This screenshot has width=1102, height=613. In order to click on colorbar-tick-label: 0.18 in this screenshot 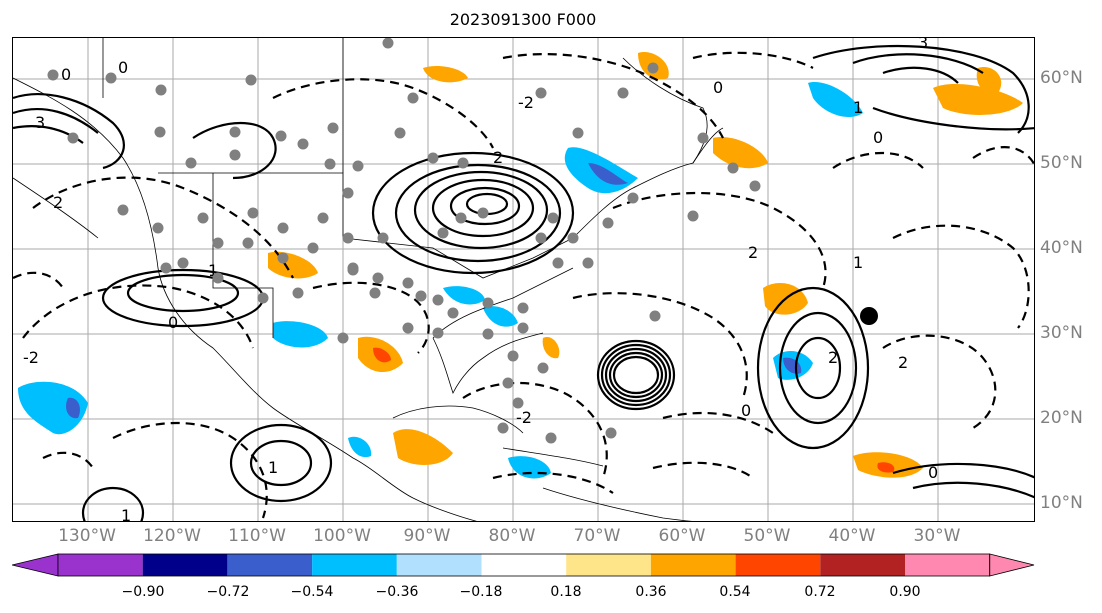, I will do `click(566, 592)`.